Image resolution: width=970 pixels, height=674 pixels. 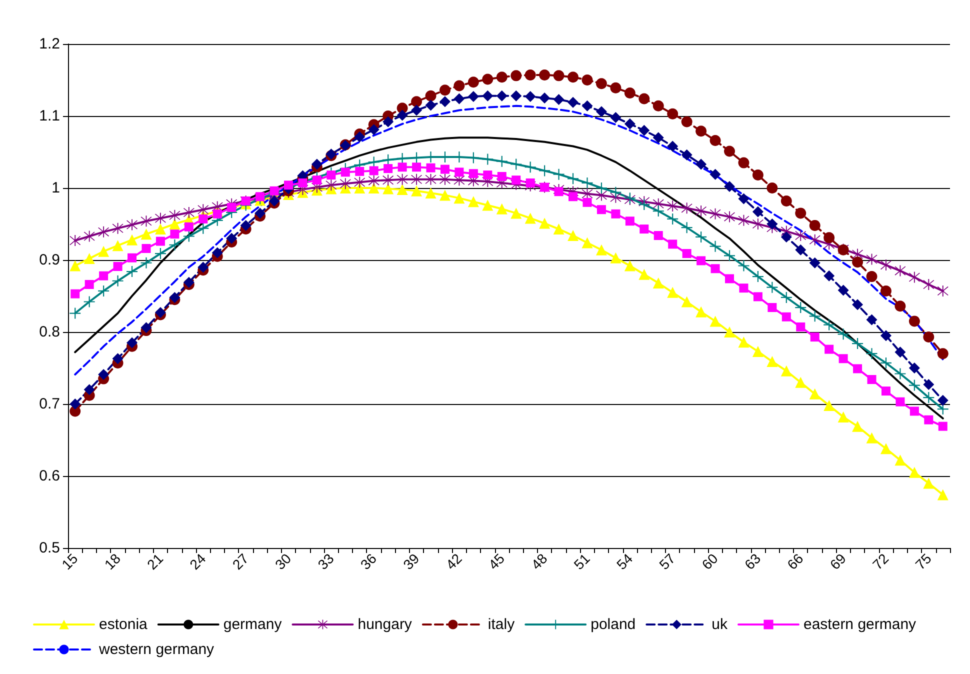 What do you see at coordinates (710, 561) in the screenshot?
I see `x-tick-label: 60` at bounding box center [710, 561].